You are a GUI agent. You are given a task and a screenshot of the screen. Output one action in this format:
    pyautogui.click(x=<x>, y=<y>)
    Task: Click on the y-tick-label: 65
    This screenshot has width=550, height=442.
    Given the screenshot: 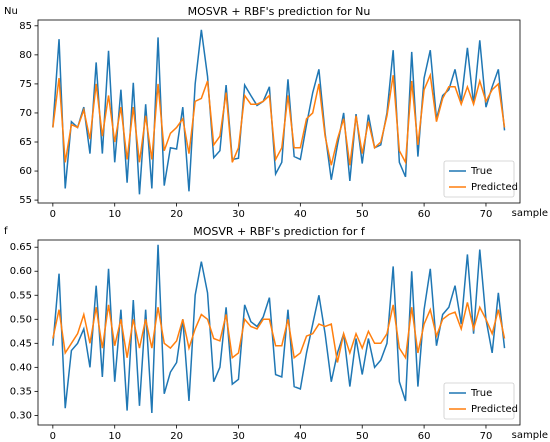 What is the action you would take?
    pyautogui.click(x=25, y=142)
    